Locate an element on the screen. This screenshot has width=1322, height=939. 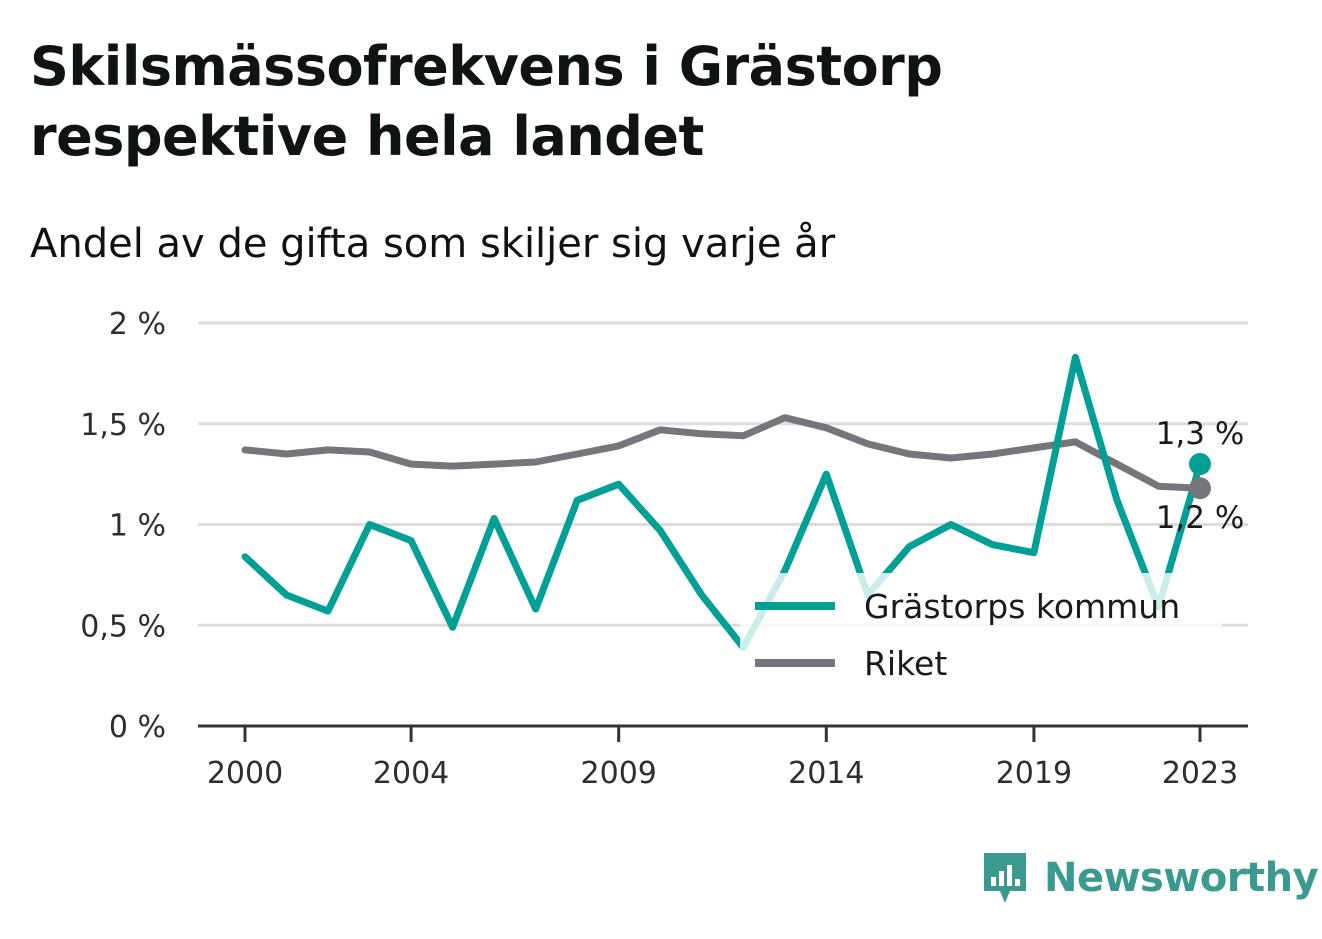
x-tick-label: 2023 is located at coordinates (1200, 773).